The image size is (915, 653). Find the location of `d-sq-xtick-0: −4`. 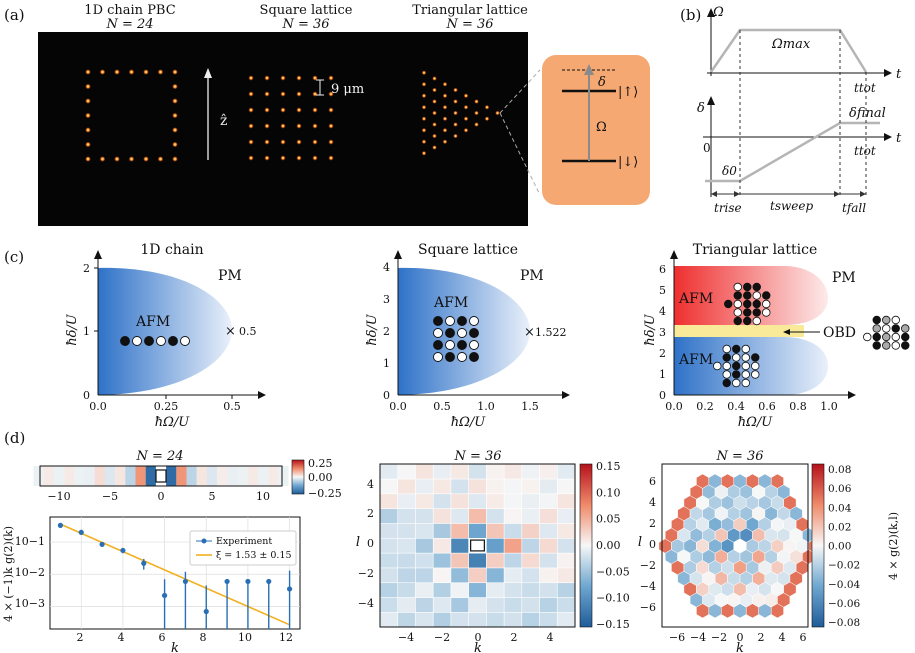

d-sq-xtick-0: −4 is located at coordinates (406, 637).